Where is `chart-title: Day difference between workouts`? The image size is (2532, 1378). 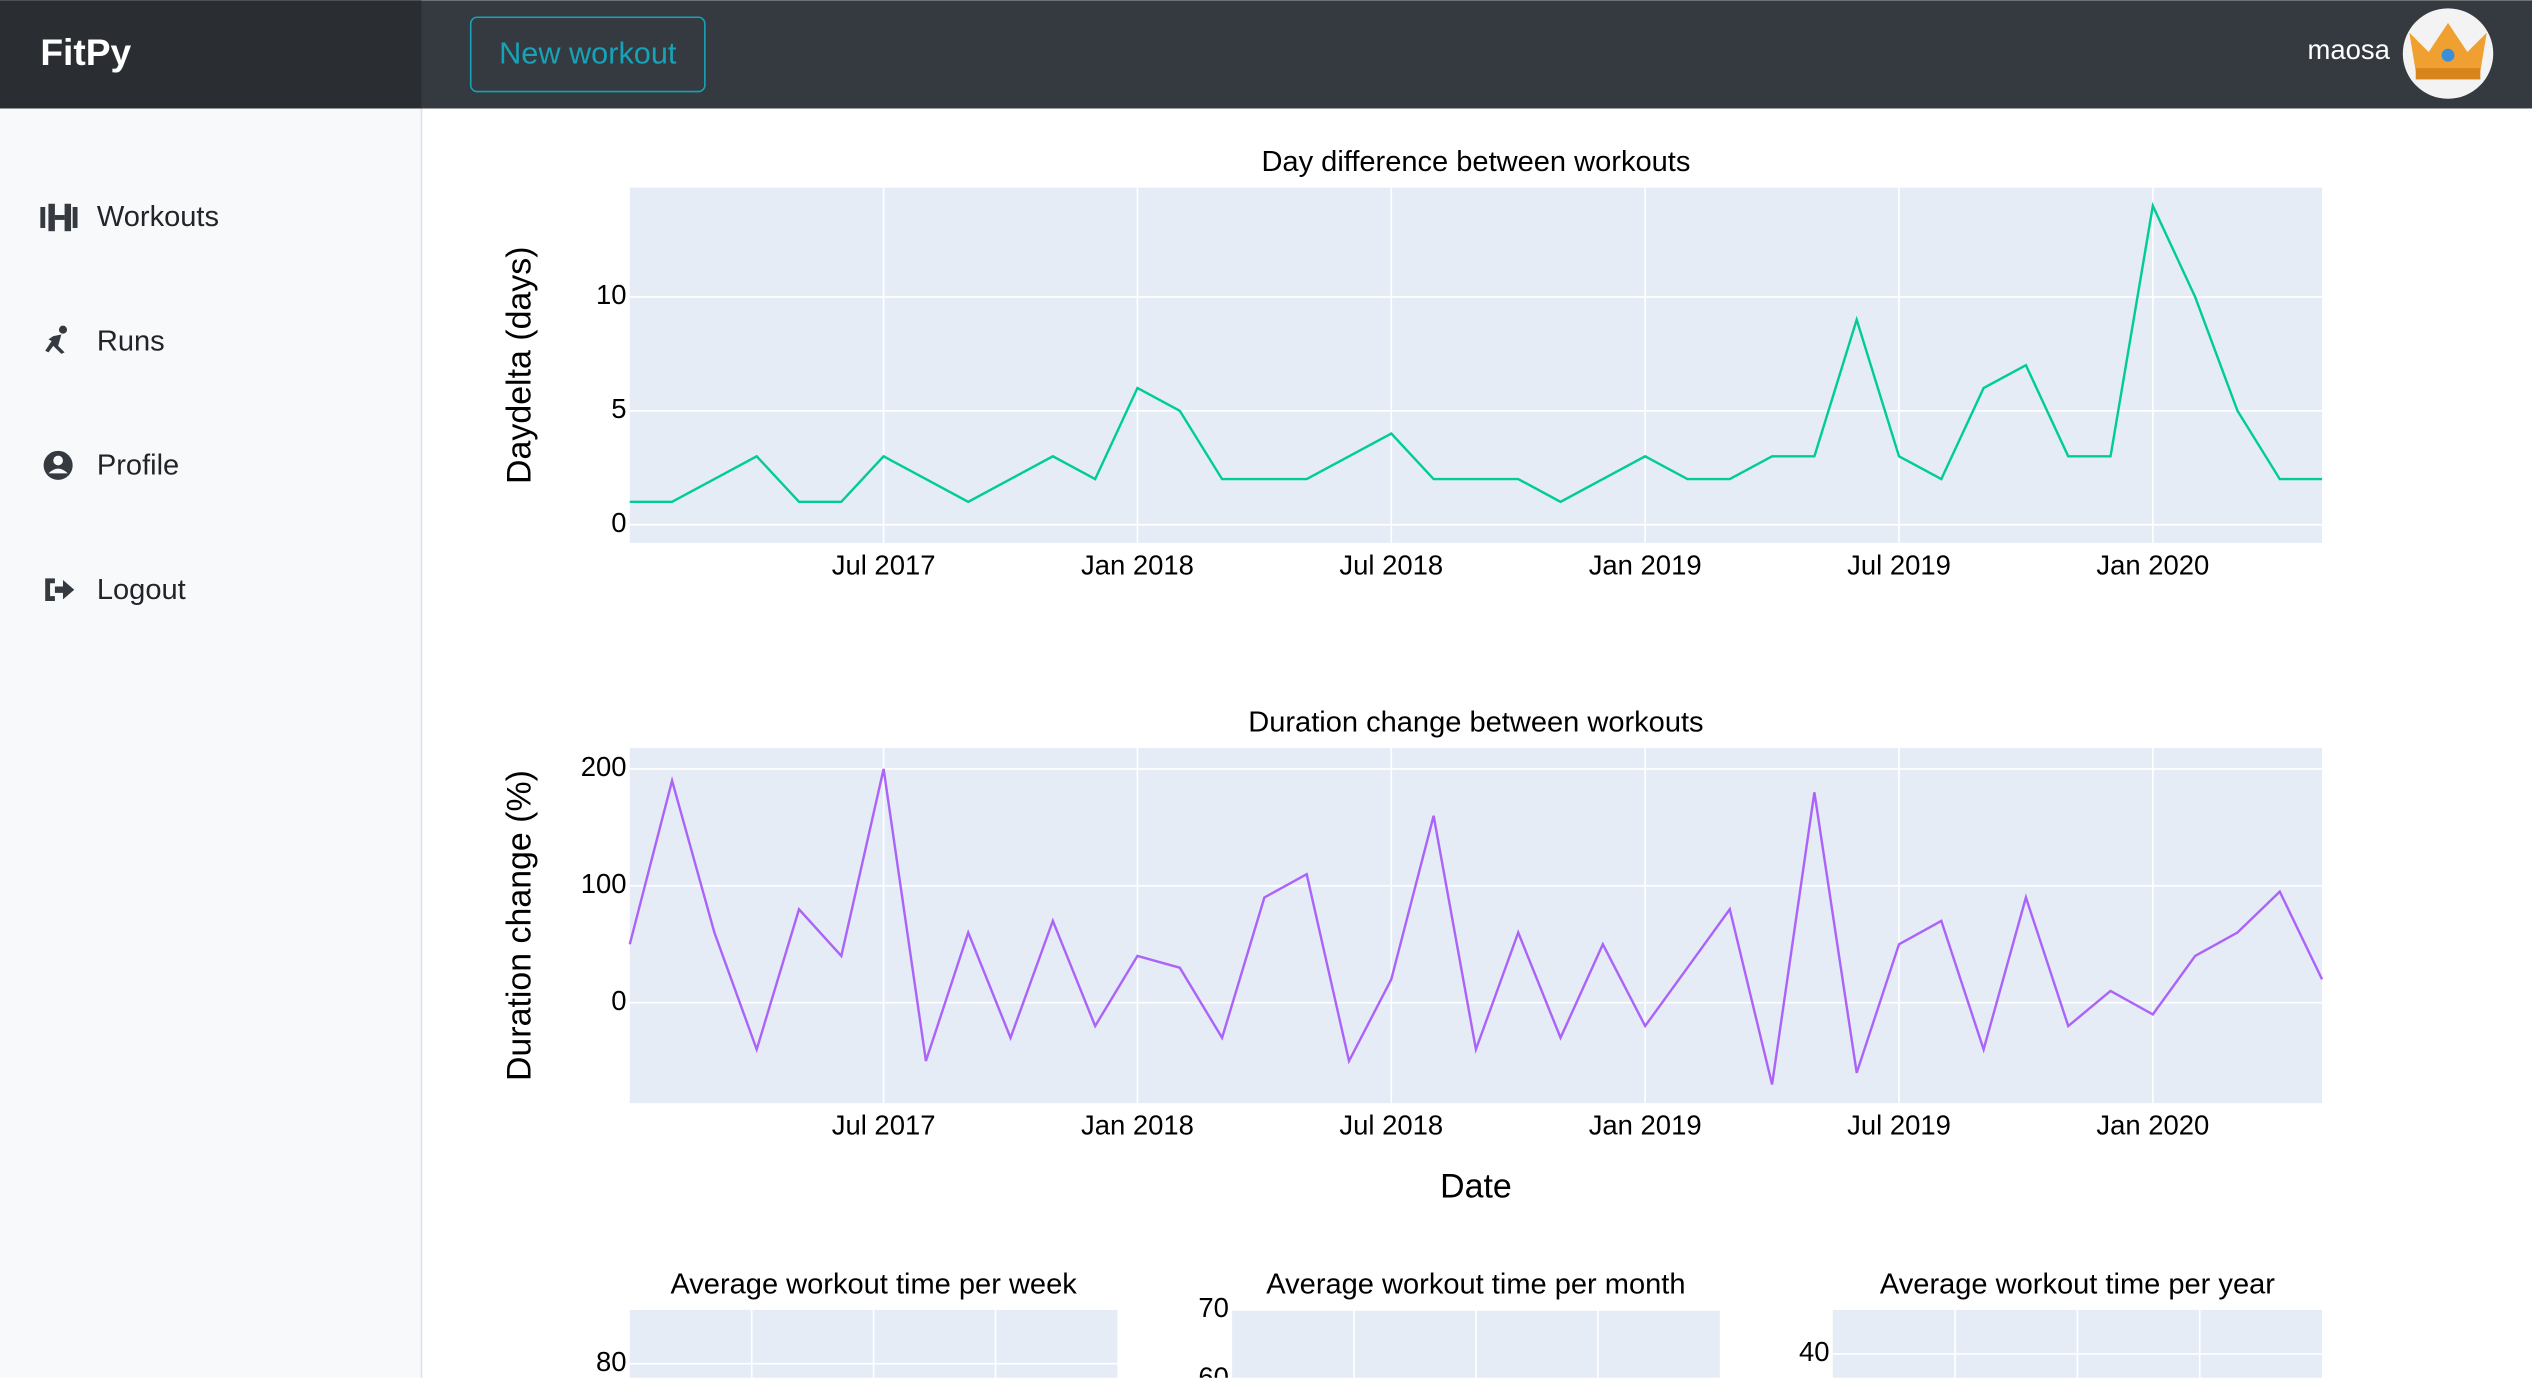 chart-title: Day difference between workouts is located at coordinates (1475, 162).